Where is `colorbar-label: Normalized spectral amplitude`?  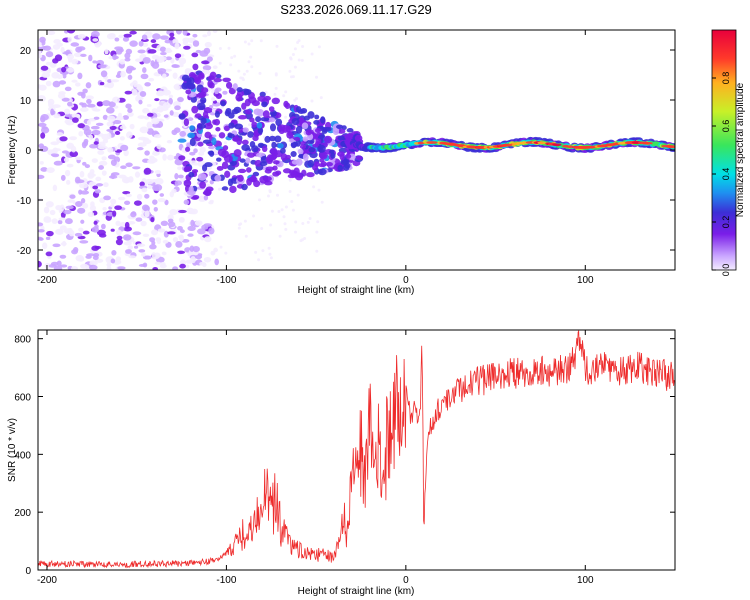 colorbar-label: Normalized spectral amplitude is located at coordinates (740, 149).